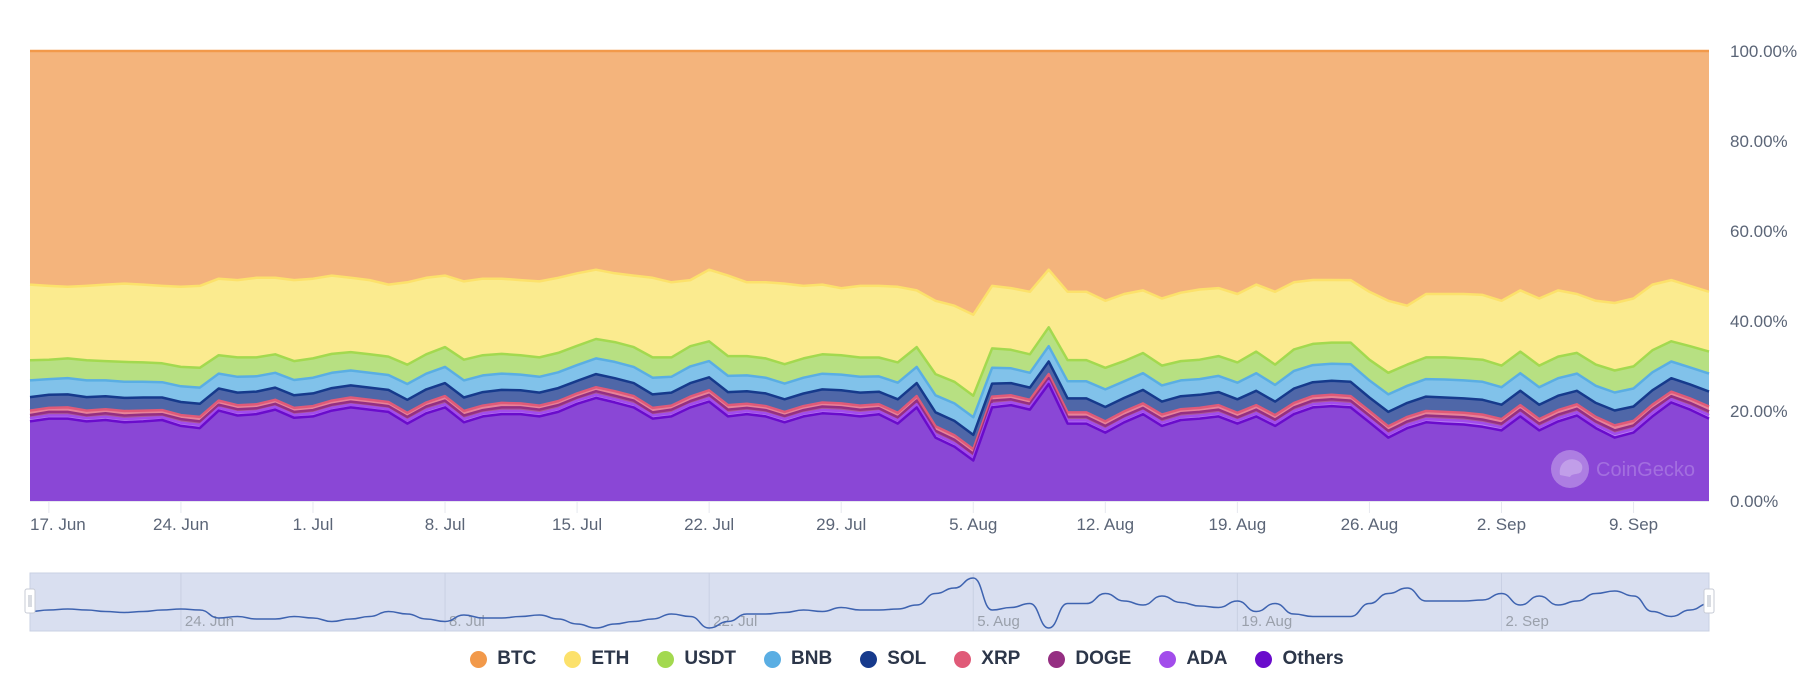 Image resolution: width=1814 pixels, height=690 pixels. Describe the element at coordinates (1709, 601) in the screenshot. I see `navigator-handle-right` at that location.